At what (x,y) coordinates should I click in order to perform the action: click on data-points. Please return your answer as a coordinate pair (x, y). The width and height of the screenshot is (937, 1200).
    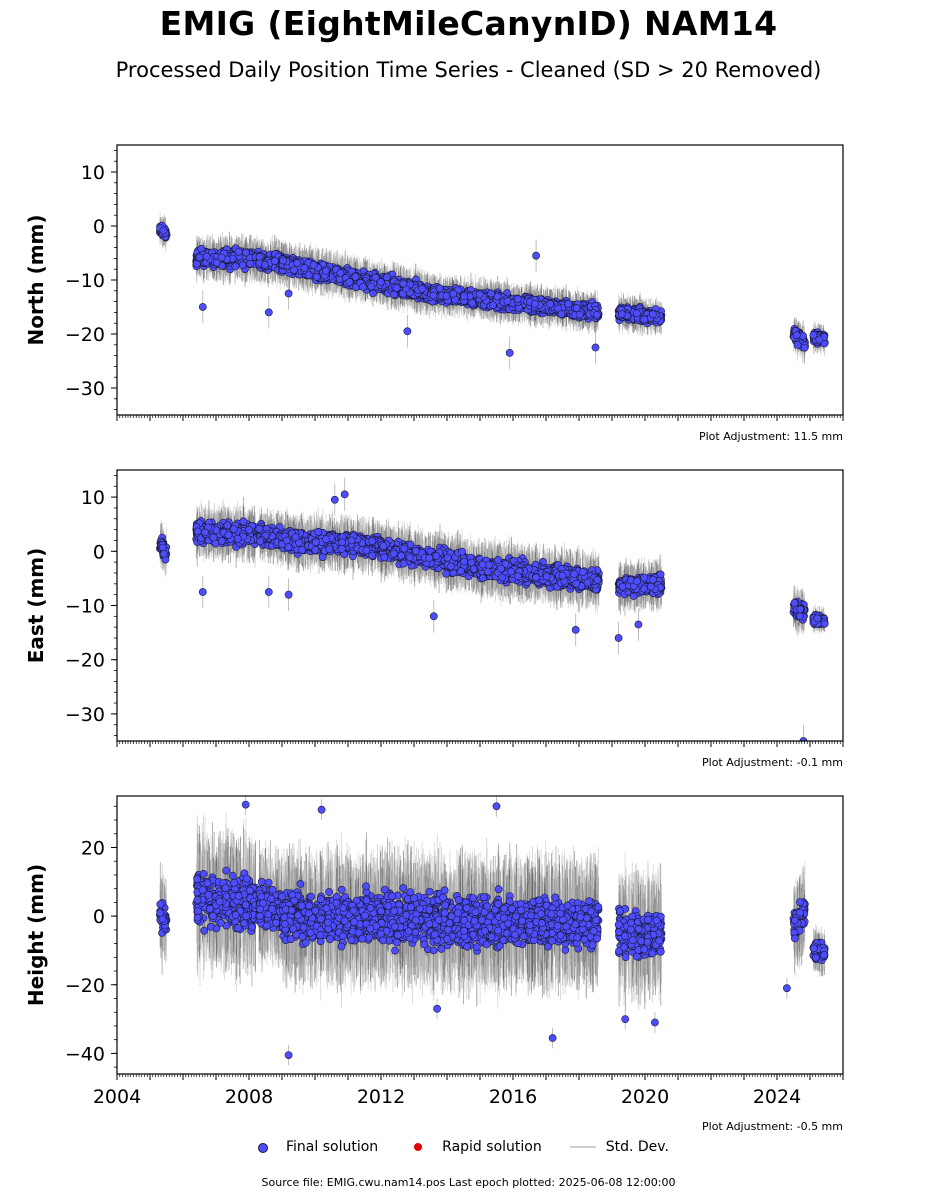
    Looking at the image, I should click on (492, 289).